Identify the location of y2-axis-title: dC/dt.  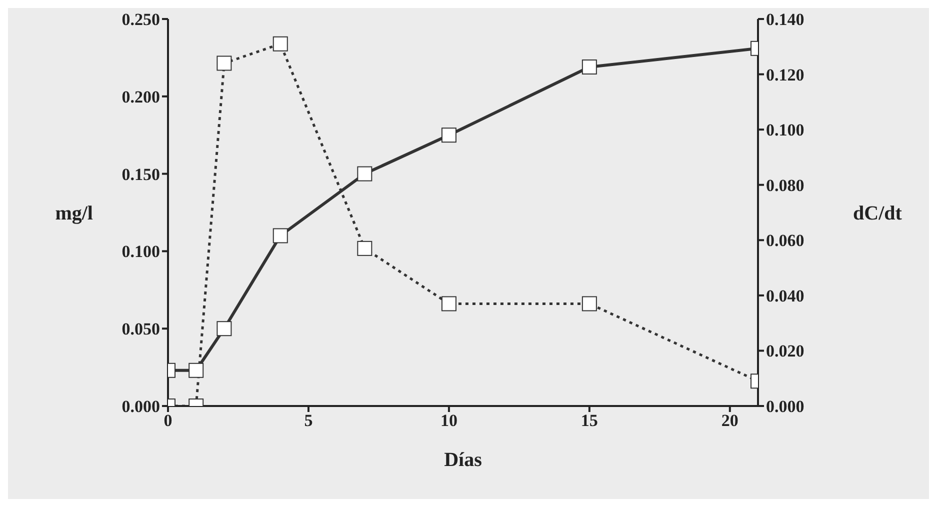
(877, 213).